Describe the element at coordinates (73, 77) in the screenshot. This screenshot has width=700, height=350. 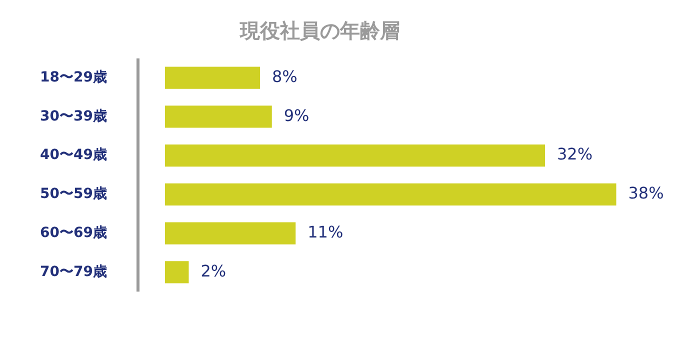
I see `y-tick-label: 18〜29歳` at that location.